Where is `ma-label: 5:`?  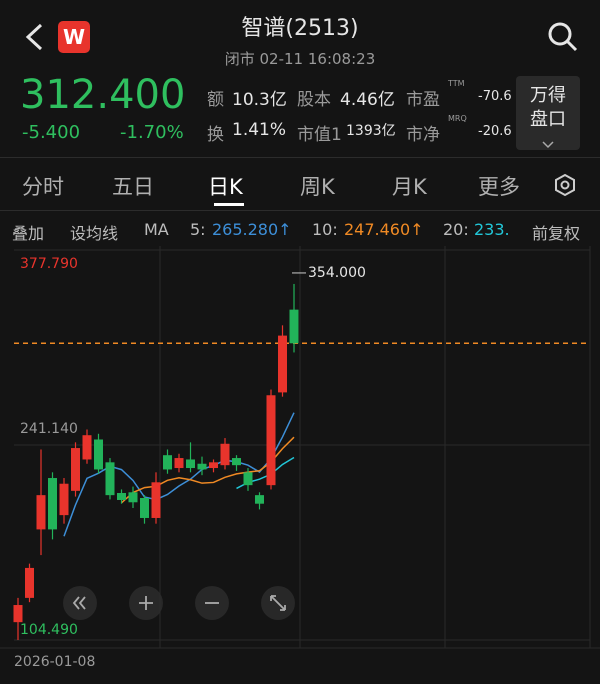
ma-label: 5: is located at coordinates (198, 229).